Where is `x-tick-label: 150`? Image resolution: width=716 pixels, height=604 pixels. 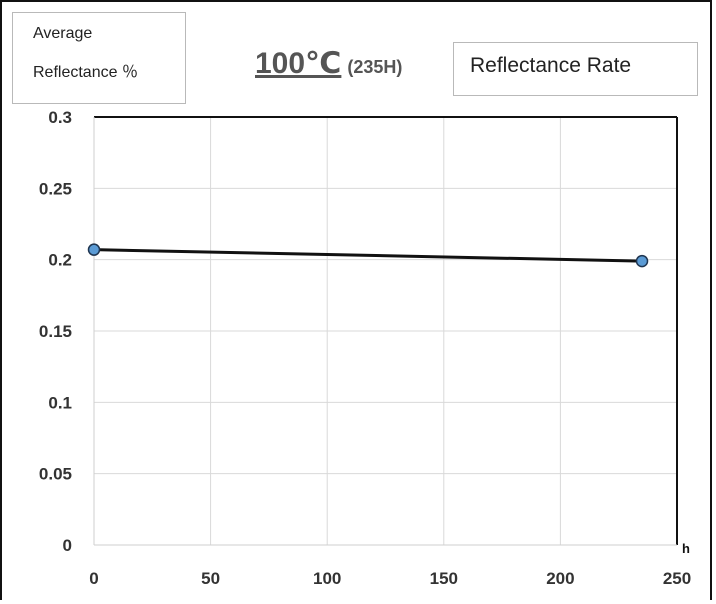 x-tick-label: 150 is located at coordinates (444, 578).